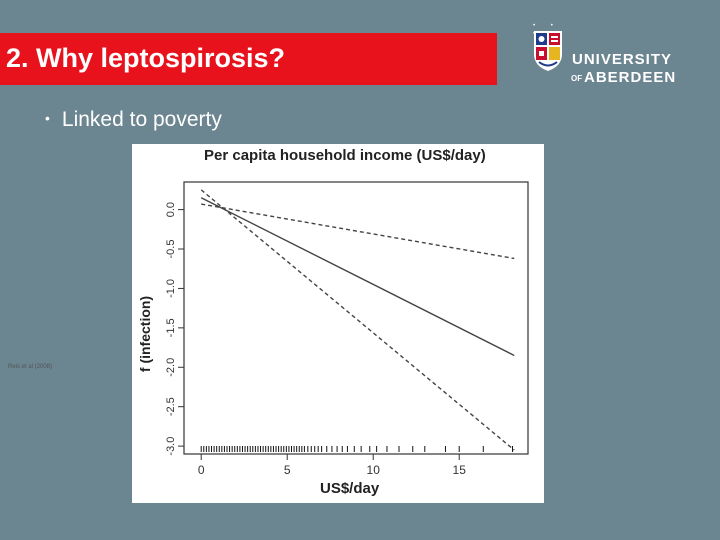 This screenshot has height=540, width=720. I want to click on y-axis-label: f (infection), so click(145, 334).